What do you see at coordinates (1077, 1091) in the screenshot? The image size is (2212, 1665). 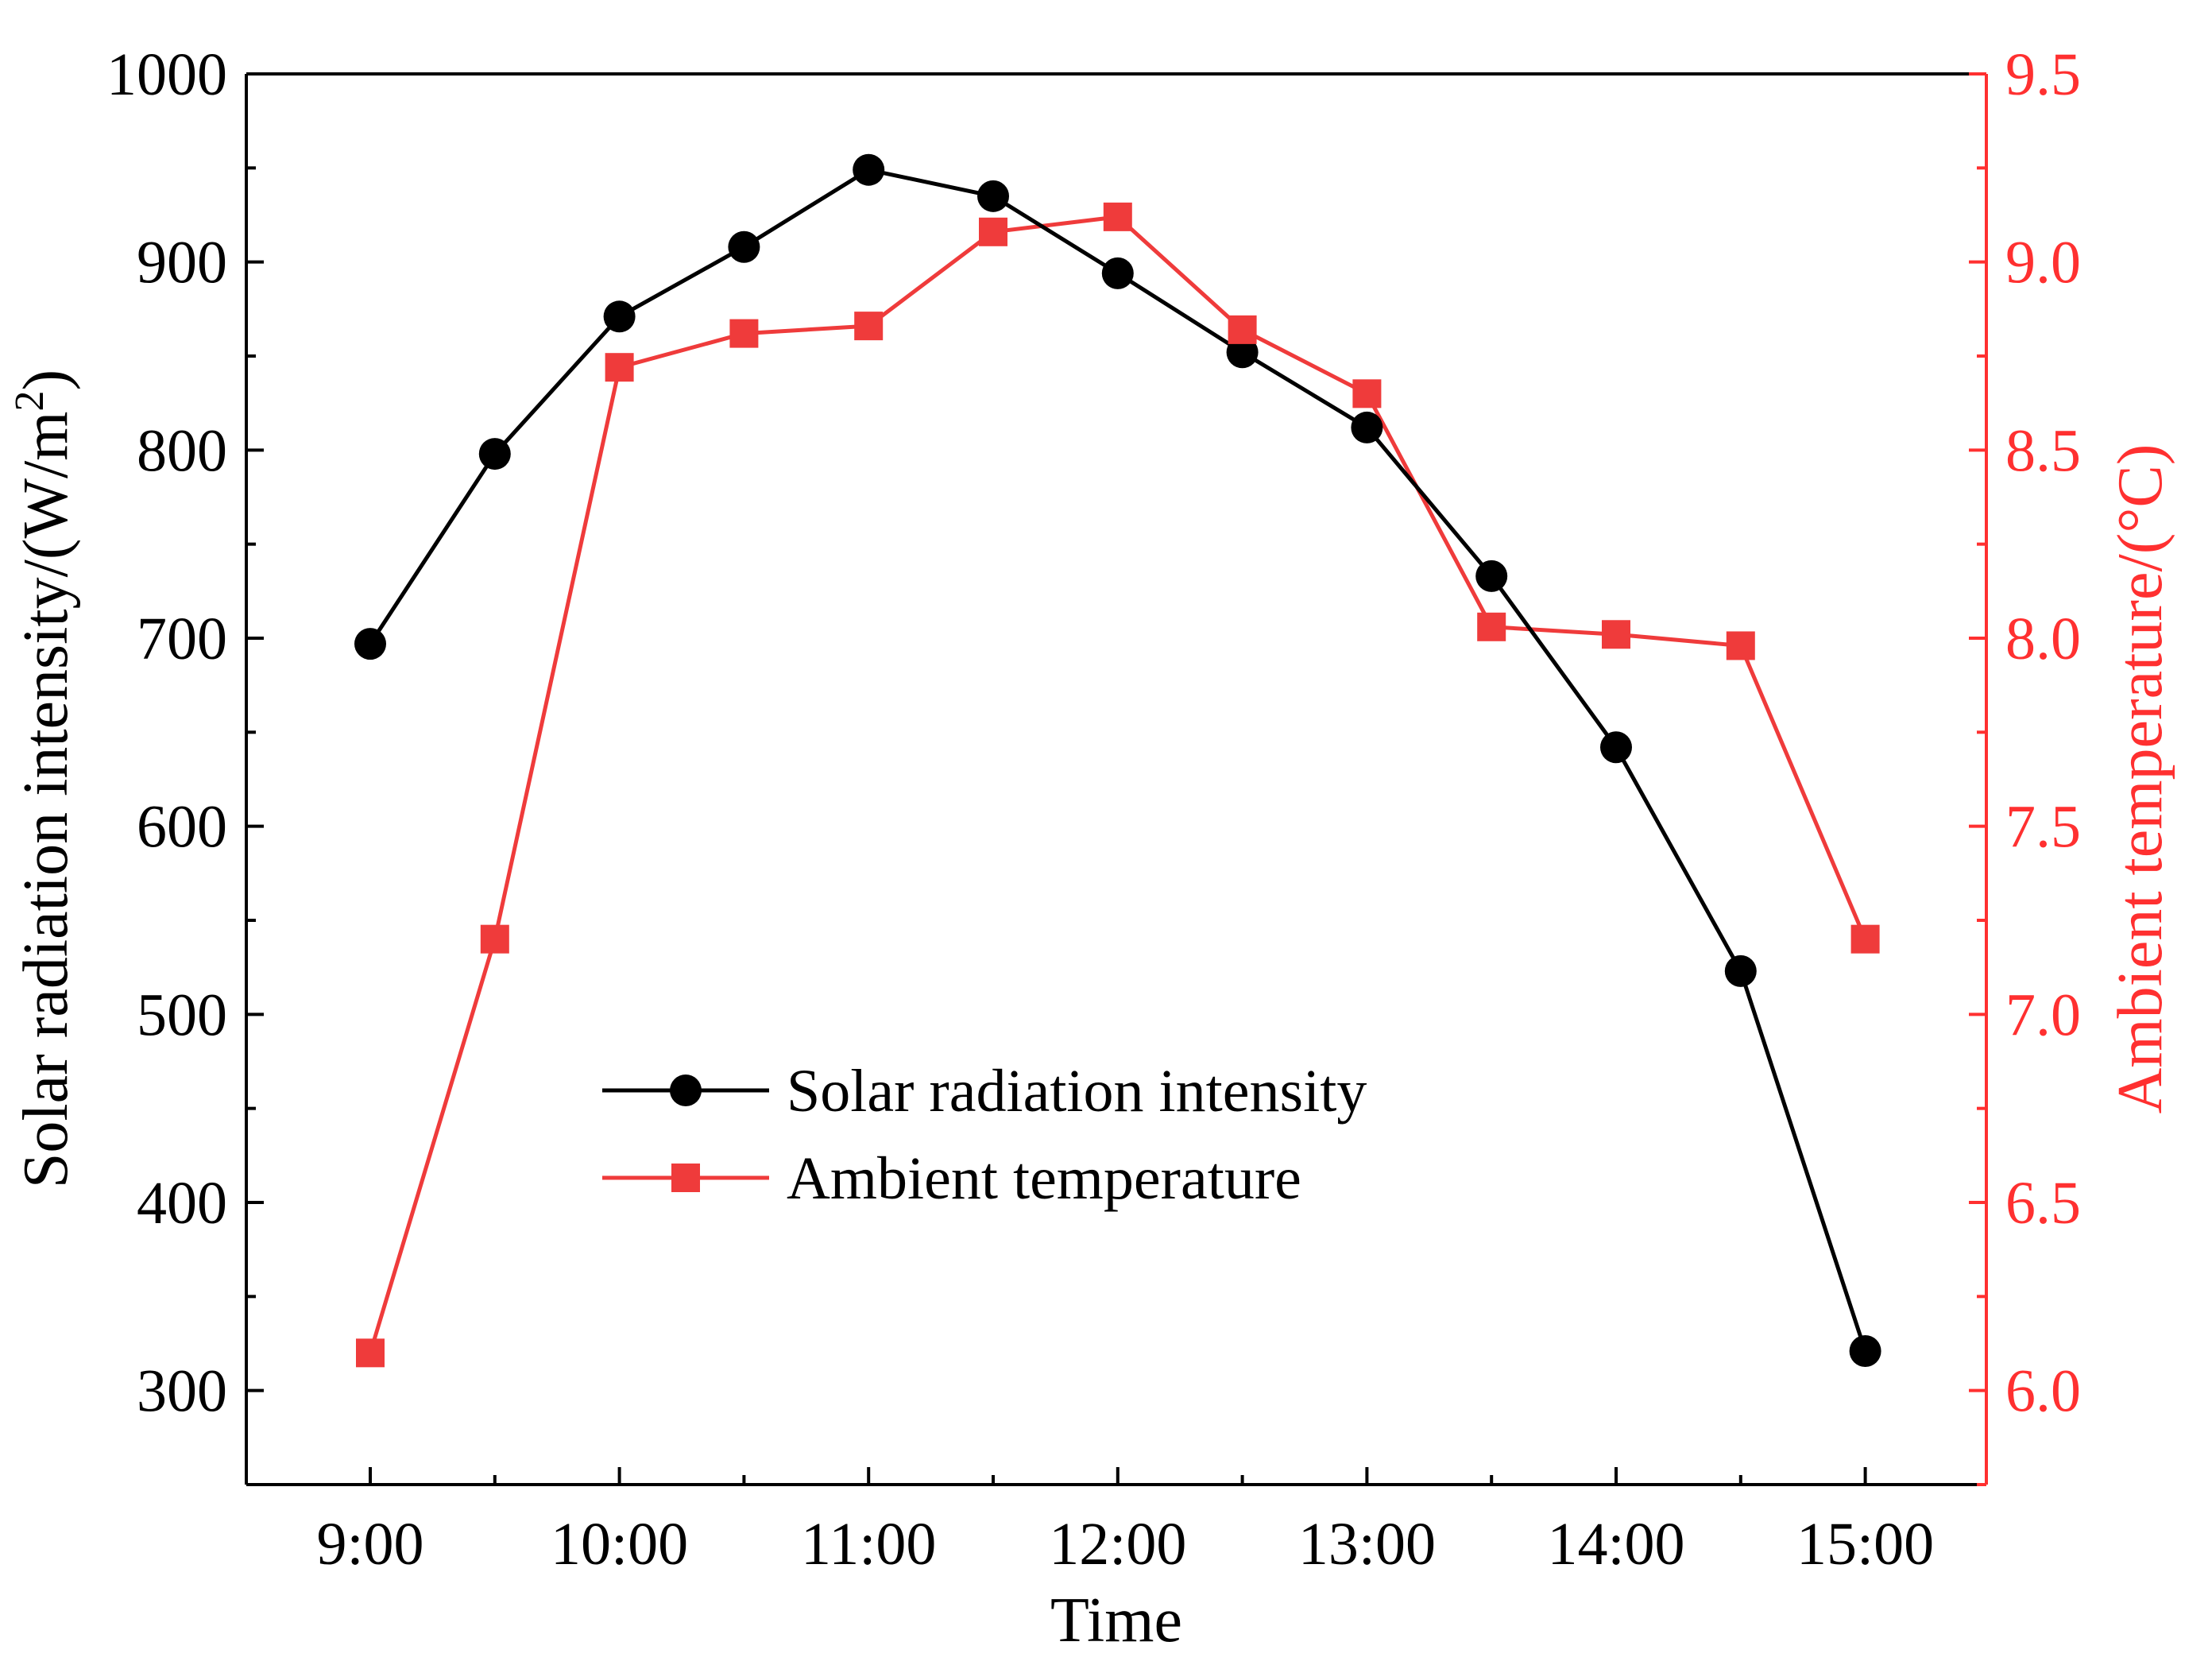 I see `legend-label-solar: Solar radiation intensity` at bounding box center [1077, 1091].